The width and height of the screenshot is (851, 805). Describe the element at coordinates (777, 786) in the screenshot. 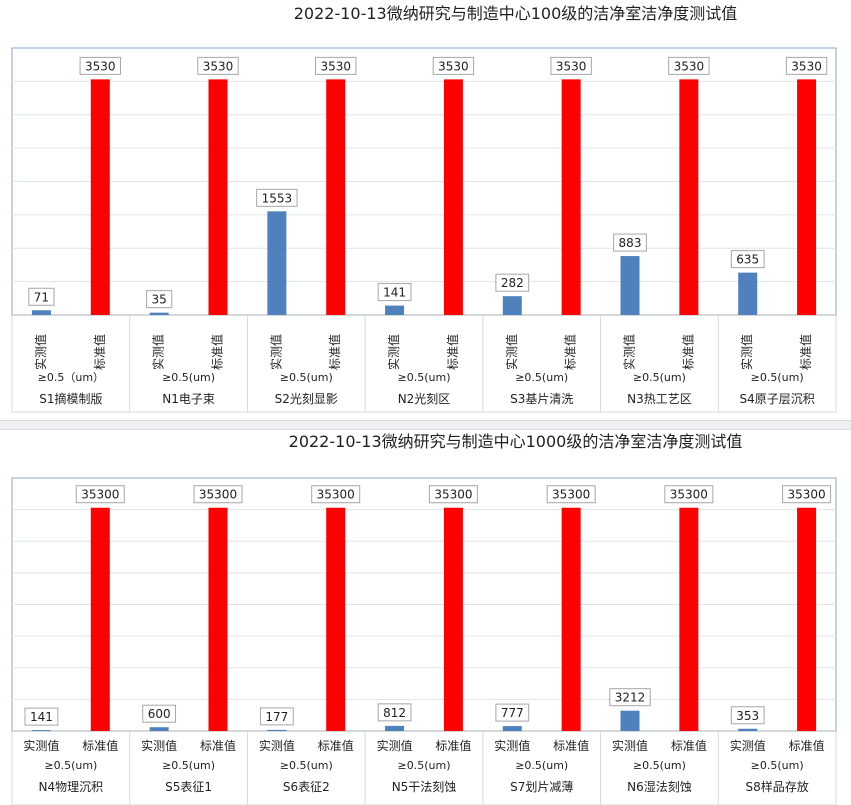

I see `group-name-label: S8样品存放` at that location.